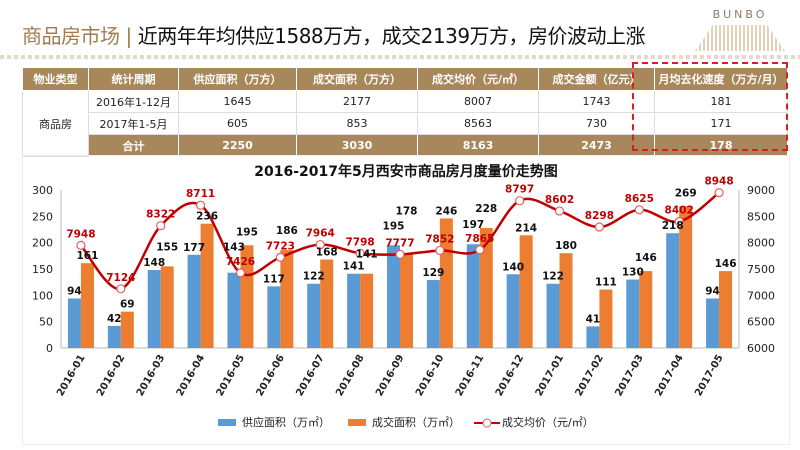 The width and height of the screenshot is (800, 450). I want to click on y-left-tick: 150, so click(42, 269).